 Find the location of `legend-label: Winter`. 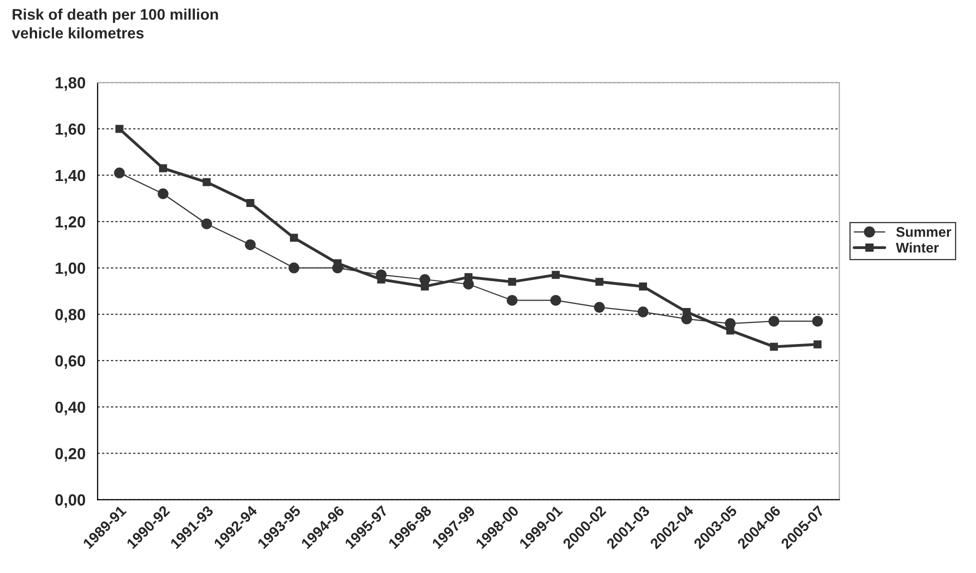

legend-label: Winter is located at coordinates (917, 247).